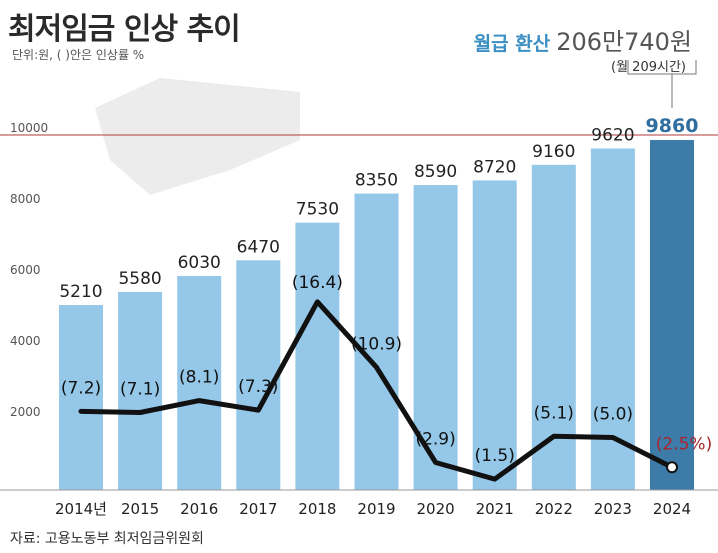  I want to click on bar-2023, so click(612, 319).